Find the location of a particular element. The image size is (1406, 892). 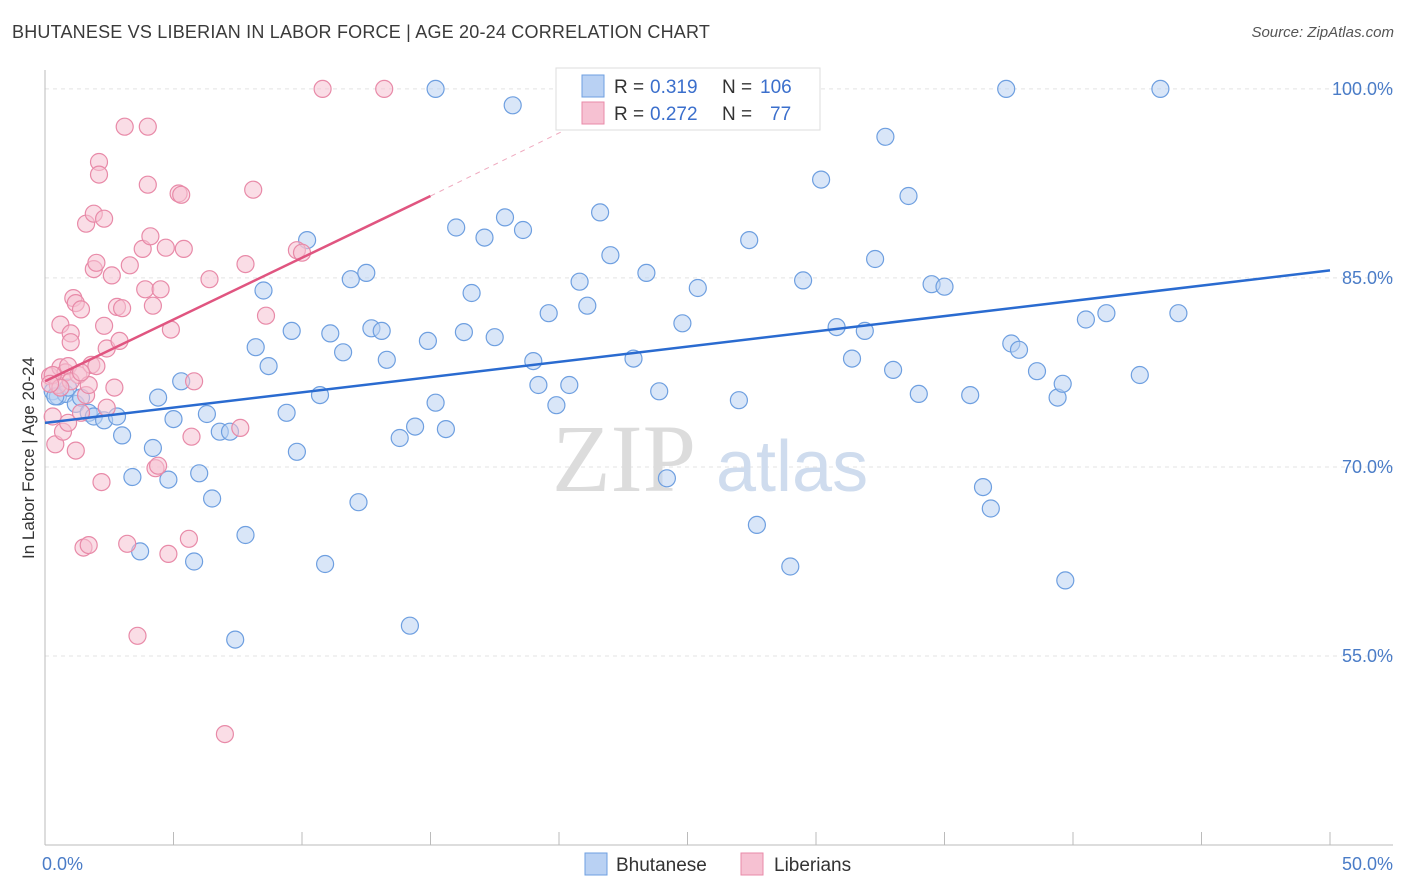

watermark-zip: ZIP is located at coordinates (624, 458).